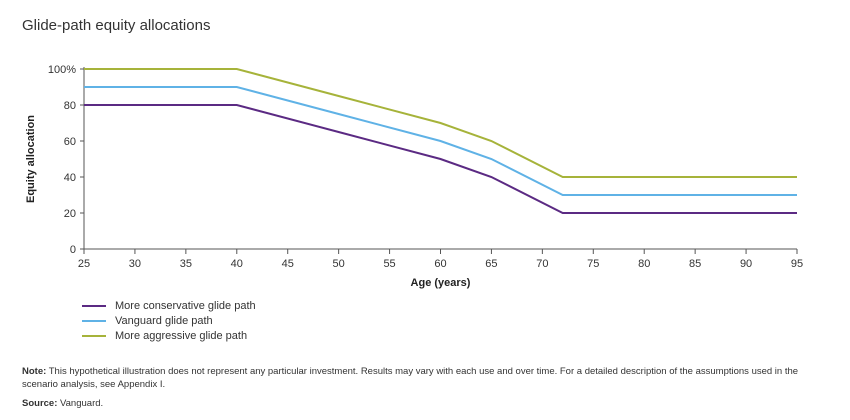 The image size is (850, 420). I want to click on y-tick-label: 40, so click(70, 178).